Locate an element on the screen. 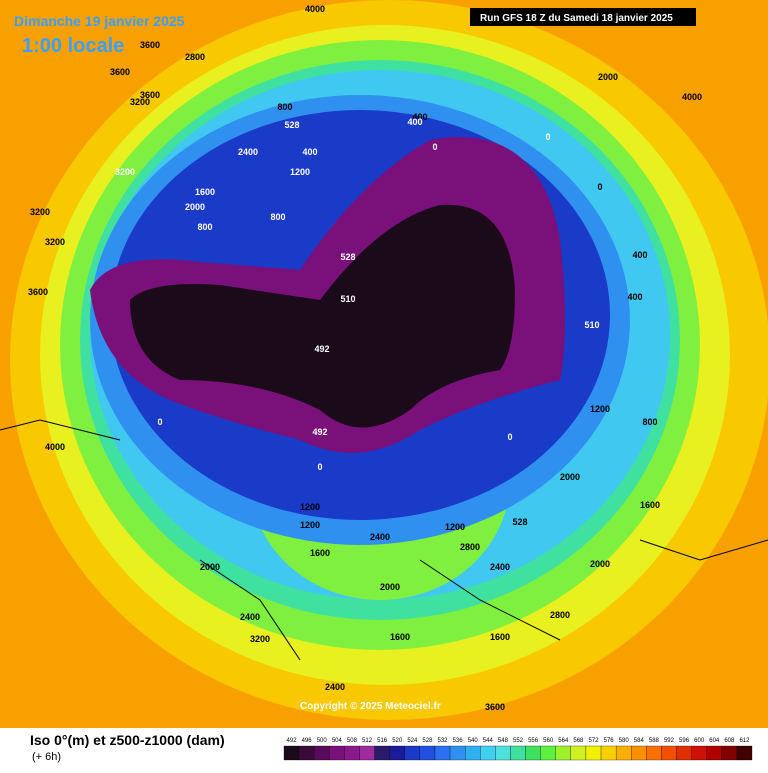  legend-label: 492 is located at coordinates (292, 741).